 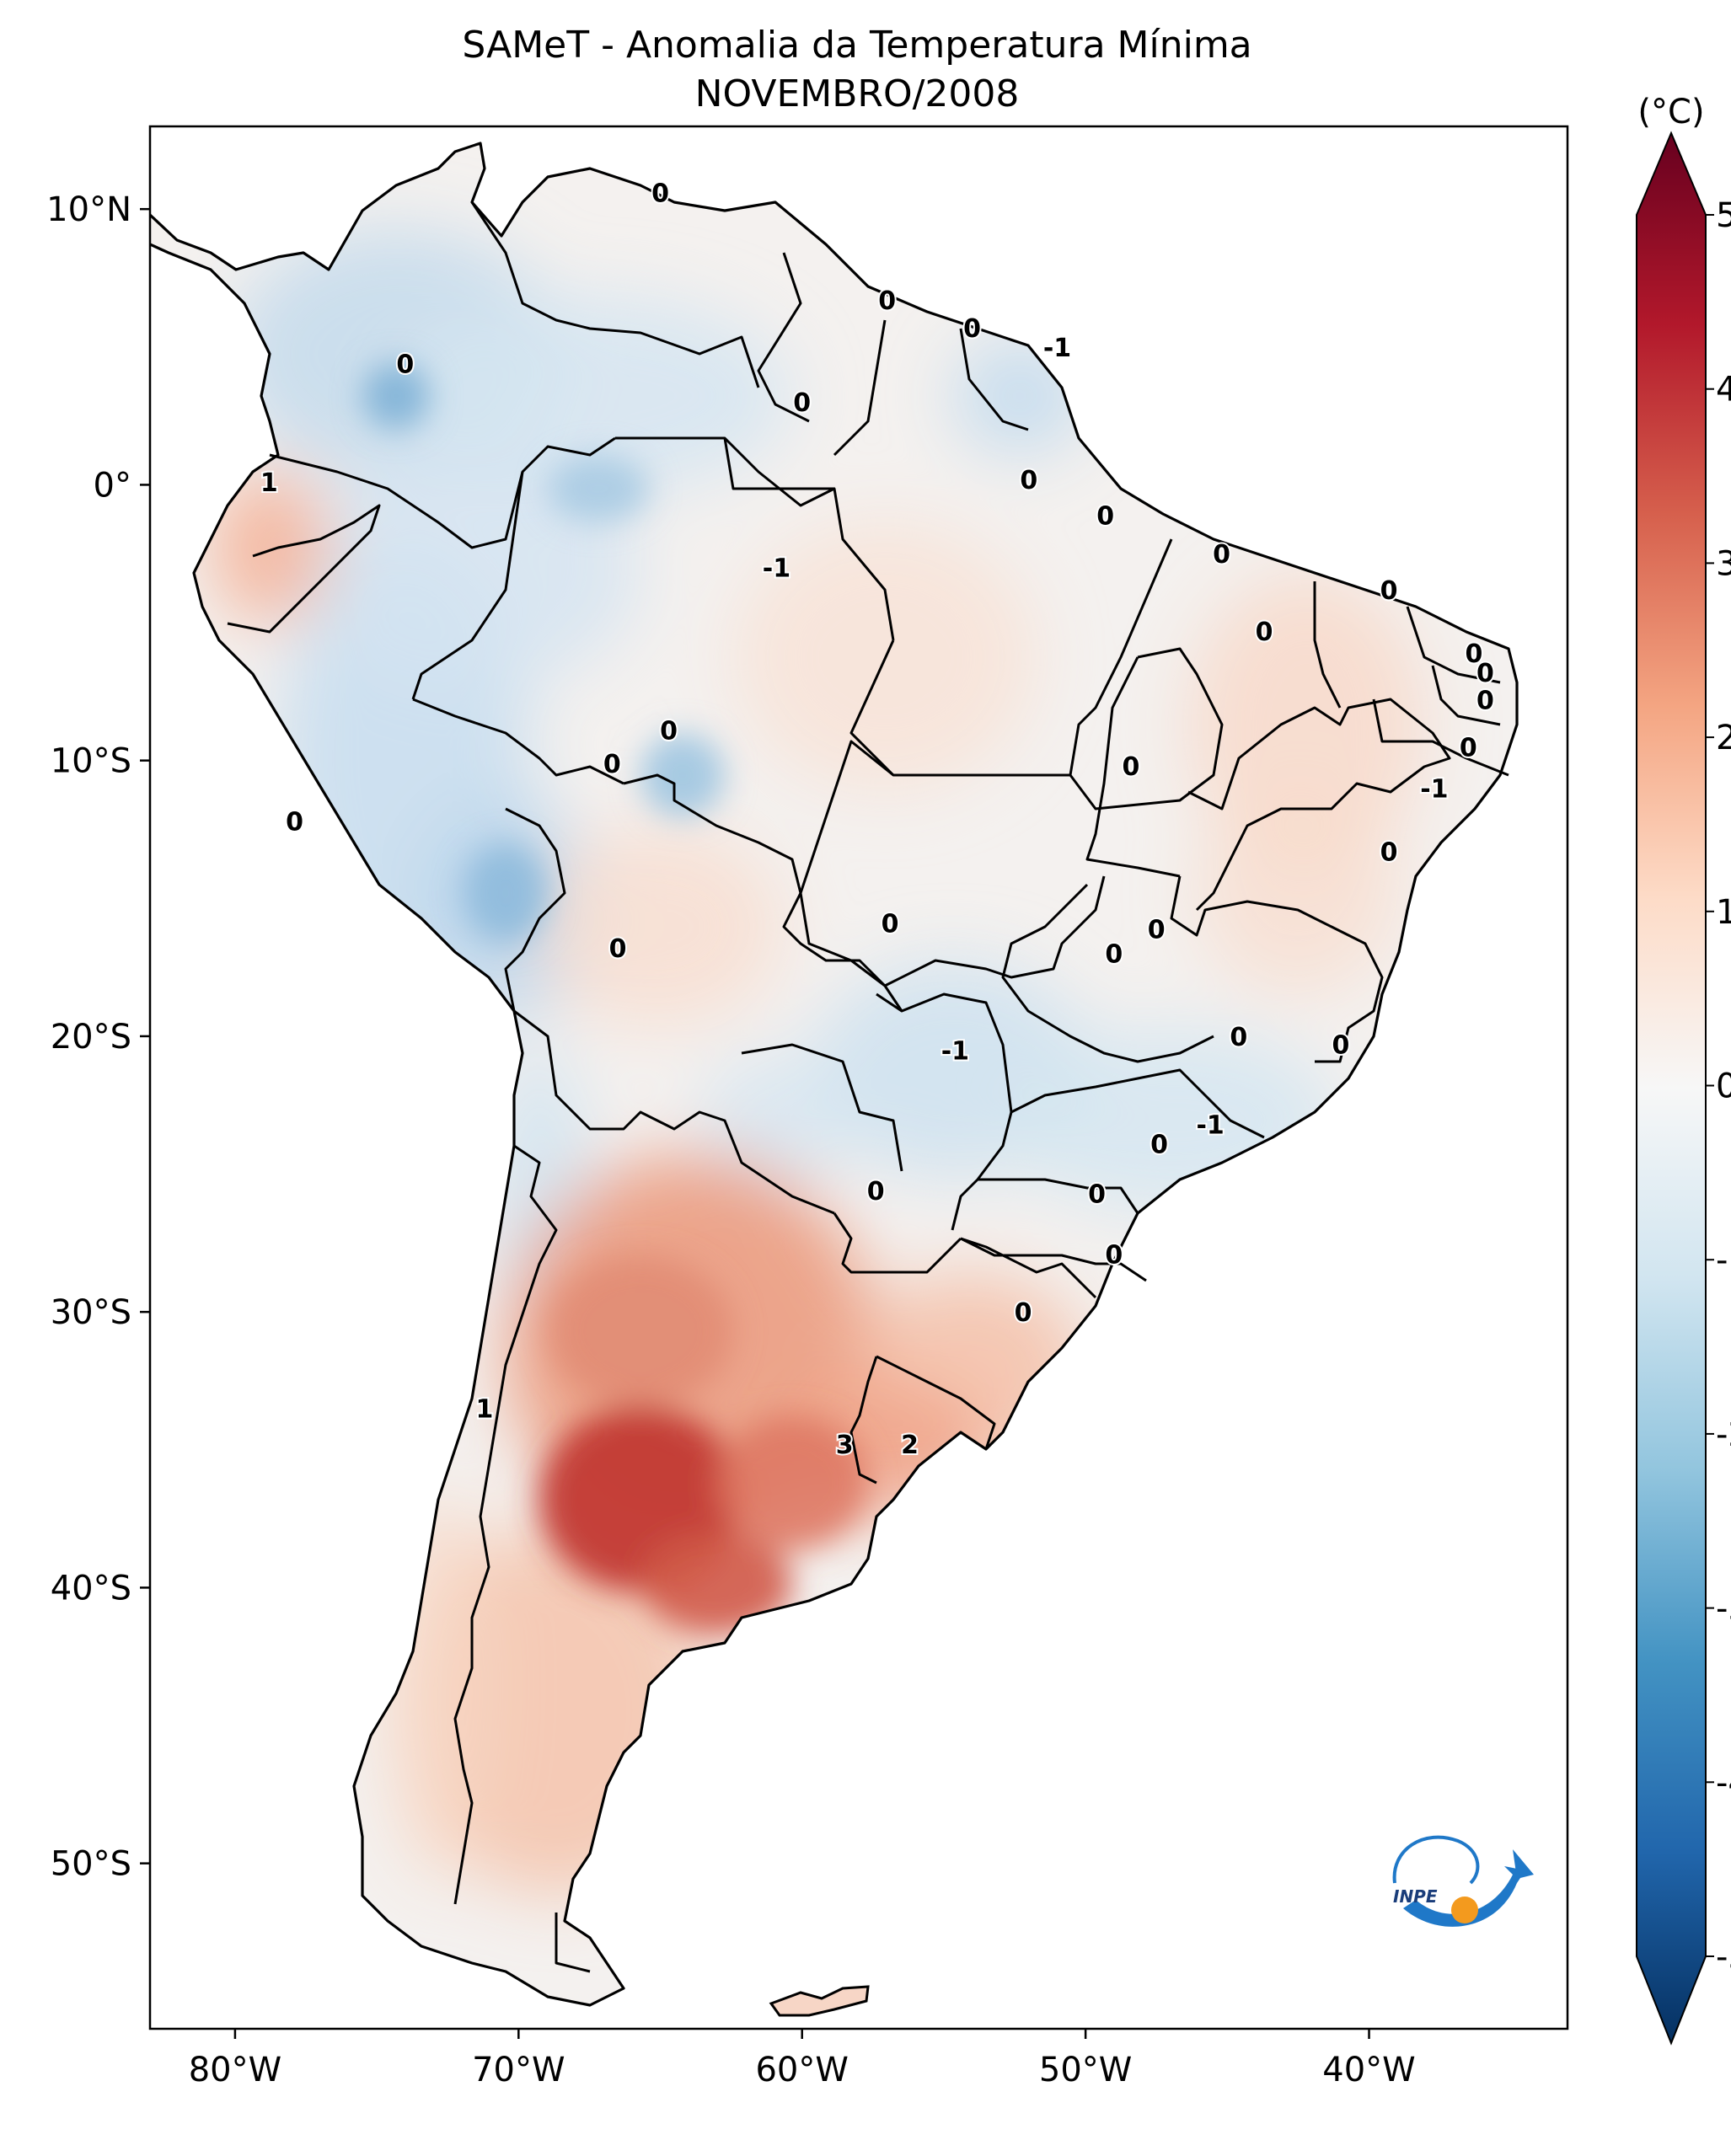 What do you see at coordinates (1723, 912) in the screenshot?
I see `colorbar-tick-label: 1` at bounding box center [1723, 912].